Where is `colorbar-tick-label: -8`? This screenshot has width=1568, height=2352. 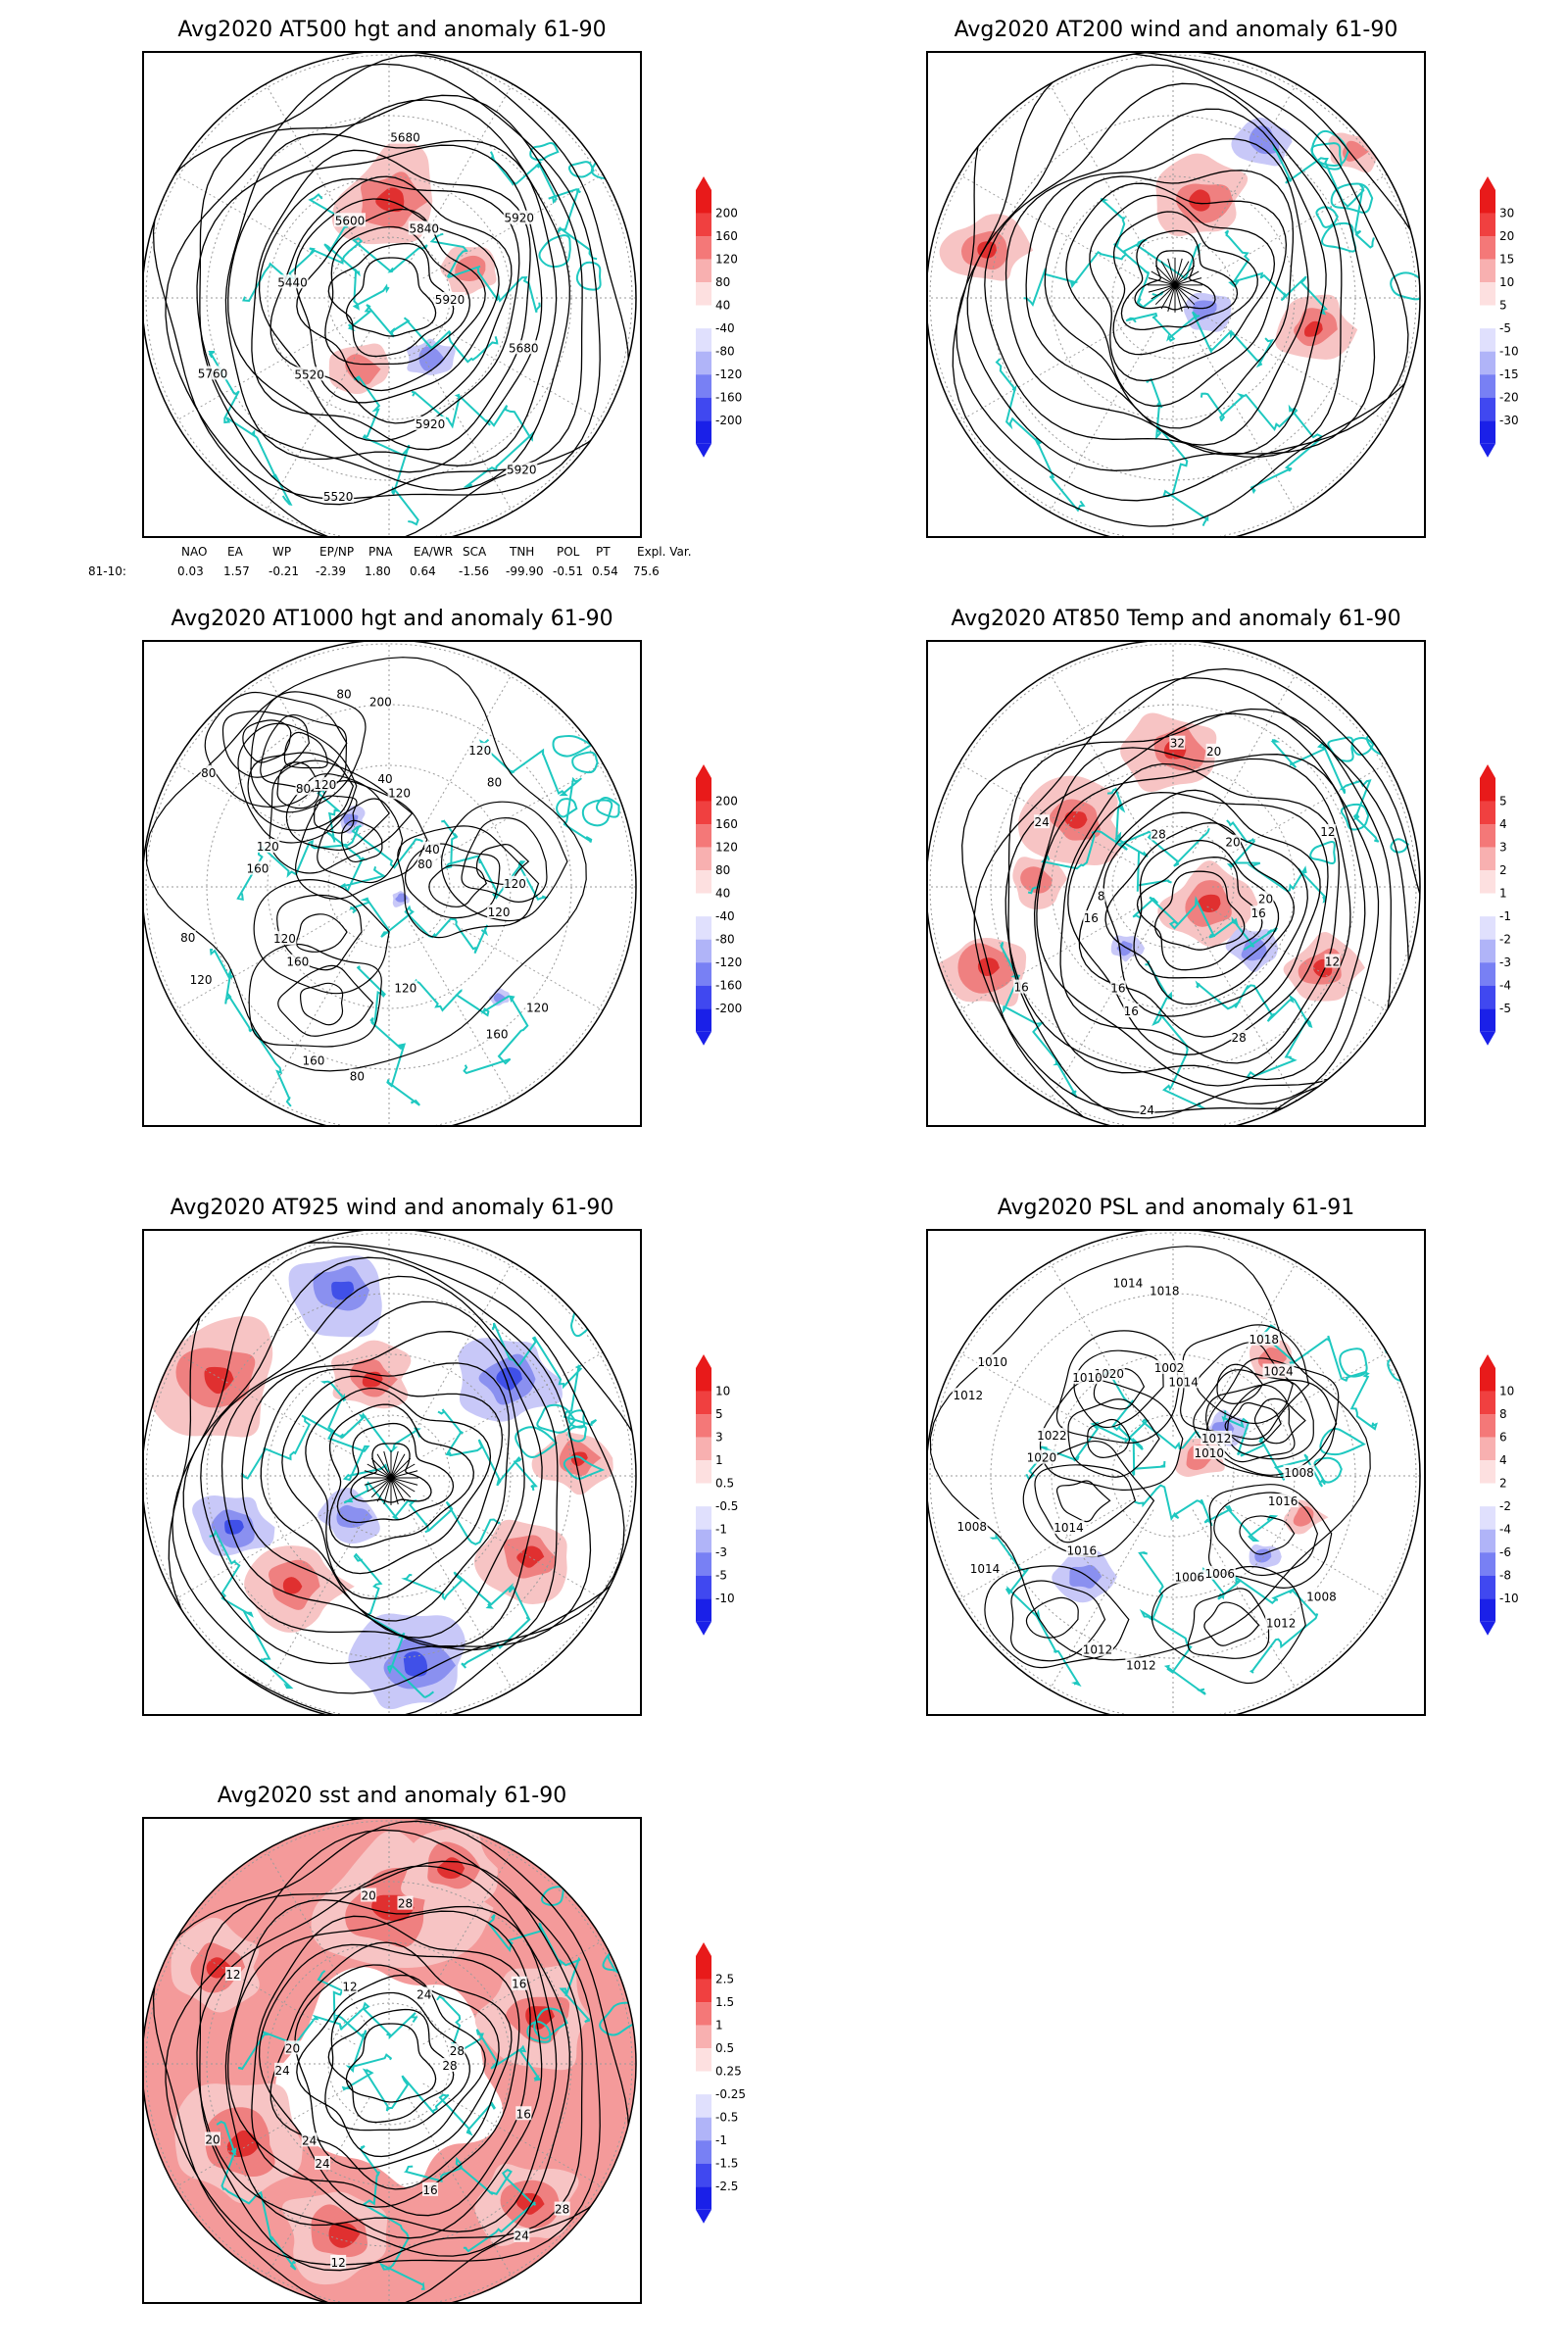 colorbar-tick-label: -8 is located at coordinates (1505, 1576).